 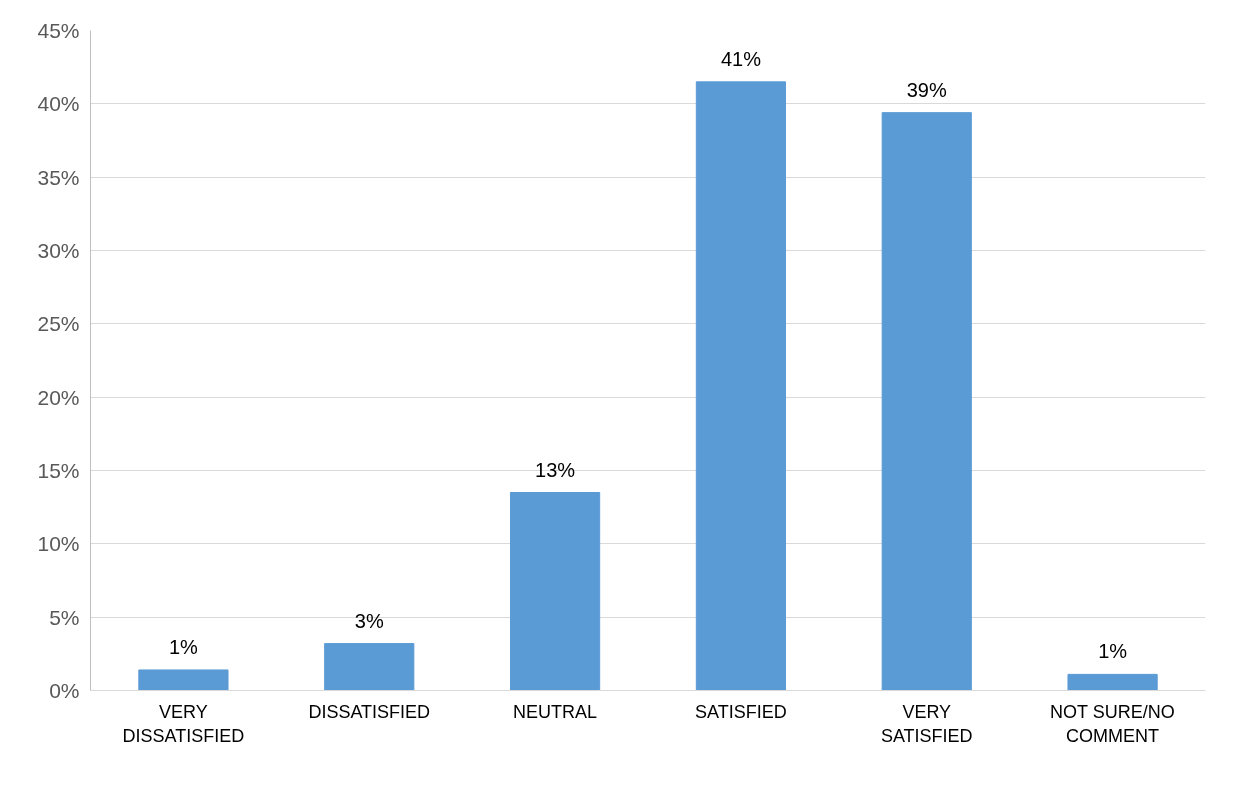 I want to click on x-tick-label: DISSATISFIED, so click(x=369, y=711).